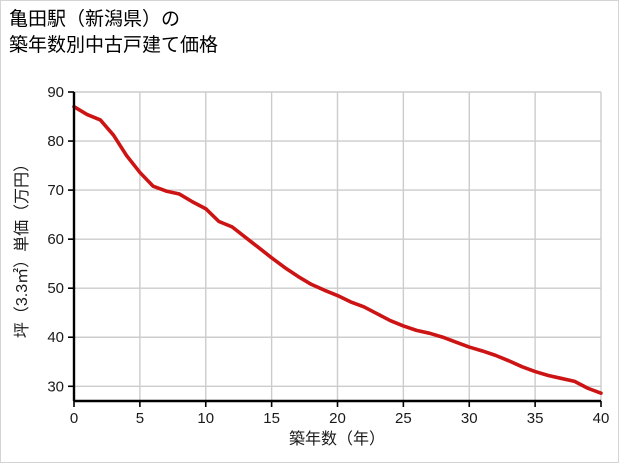  What do you see at coordinates (74, 418) in the screenshot?
I see `x-tick-label: 0` at bounding box center [74, 418].